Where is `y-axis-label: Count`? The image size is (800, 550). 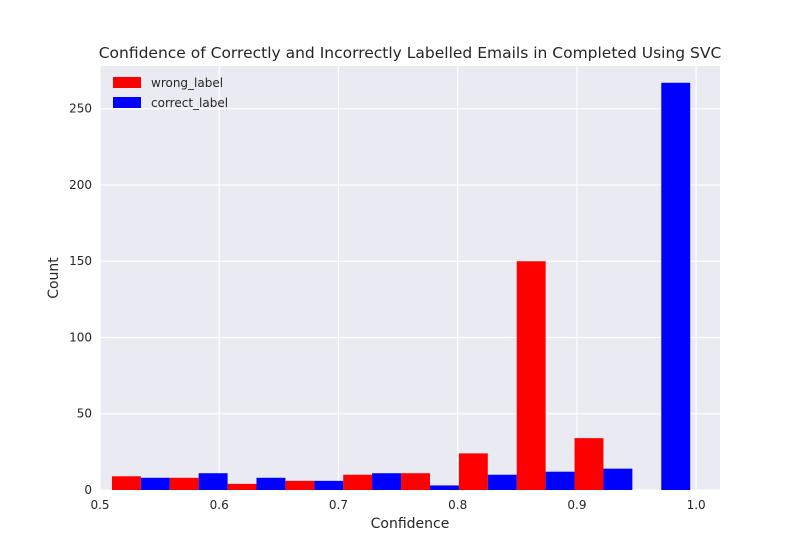 y-axis-label: Count is located at coordinates (54, 278).